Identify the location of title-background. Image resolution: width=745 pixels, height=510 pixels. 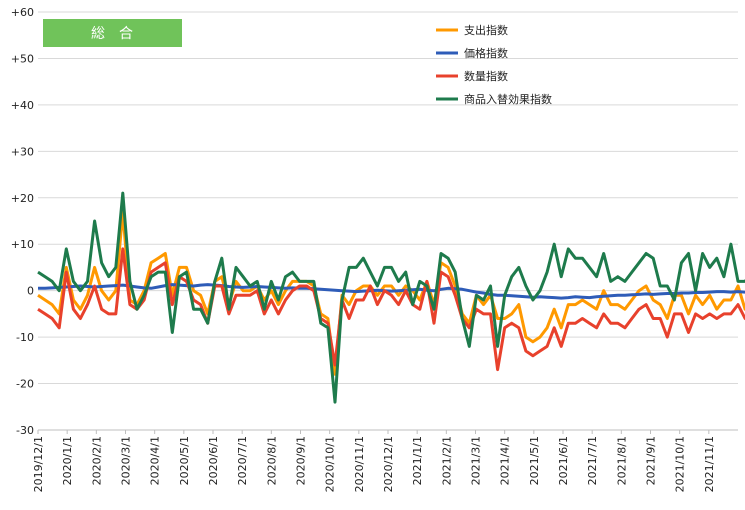
(112, 33).